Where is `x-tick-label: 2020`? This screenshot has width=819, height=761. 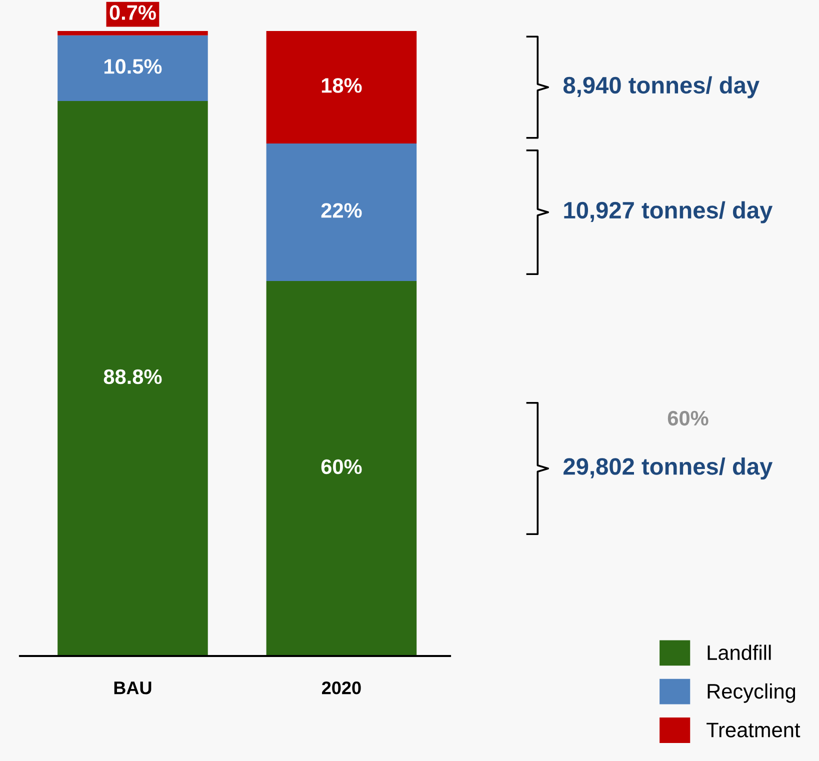
x-tick-label: 2020 is located at coordinates (341, 687).